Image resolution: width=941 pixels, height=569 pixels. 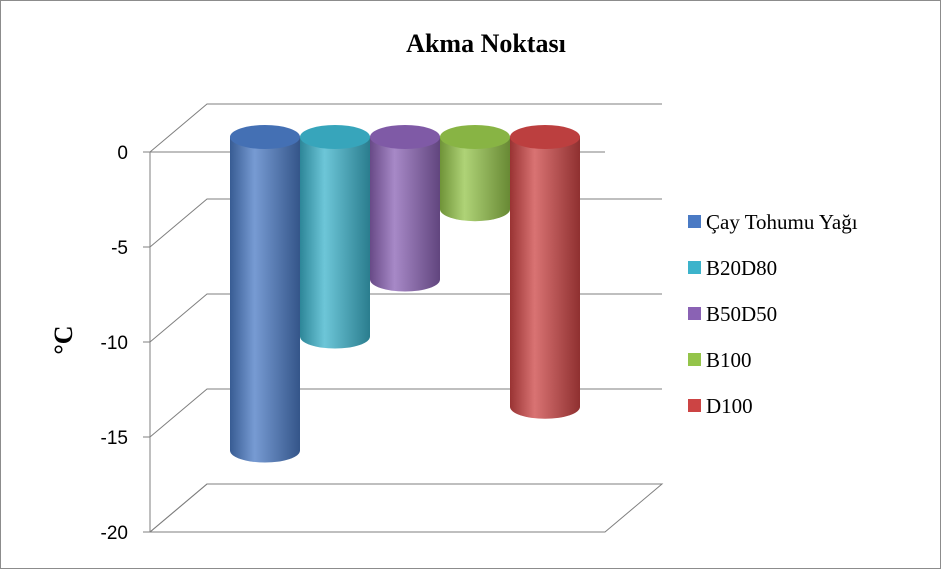 I want to click on legend-label: B20D80, so click(x=741, y=268).